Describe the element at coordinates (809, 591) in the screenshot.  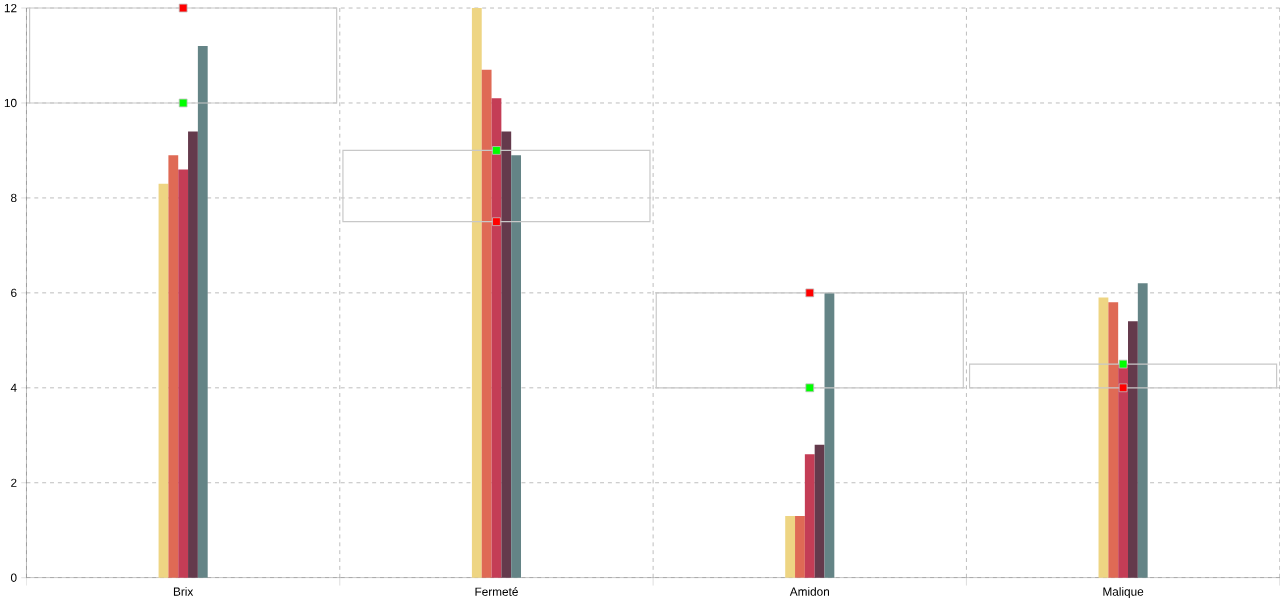
I see `x-tick-label: Amidon` at that location.